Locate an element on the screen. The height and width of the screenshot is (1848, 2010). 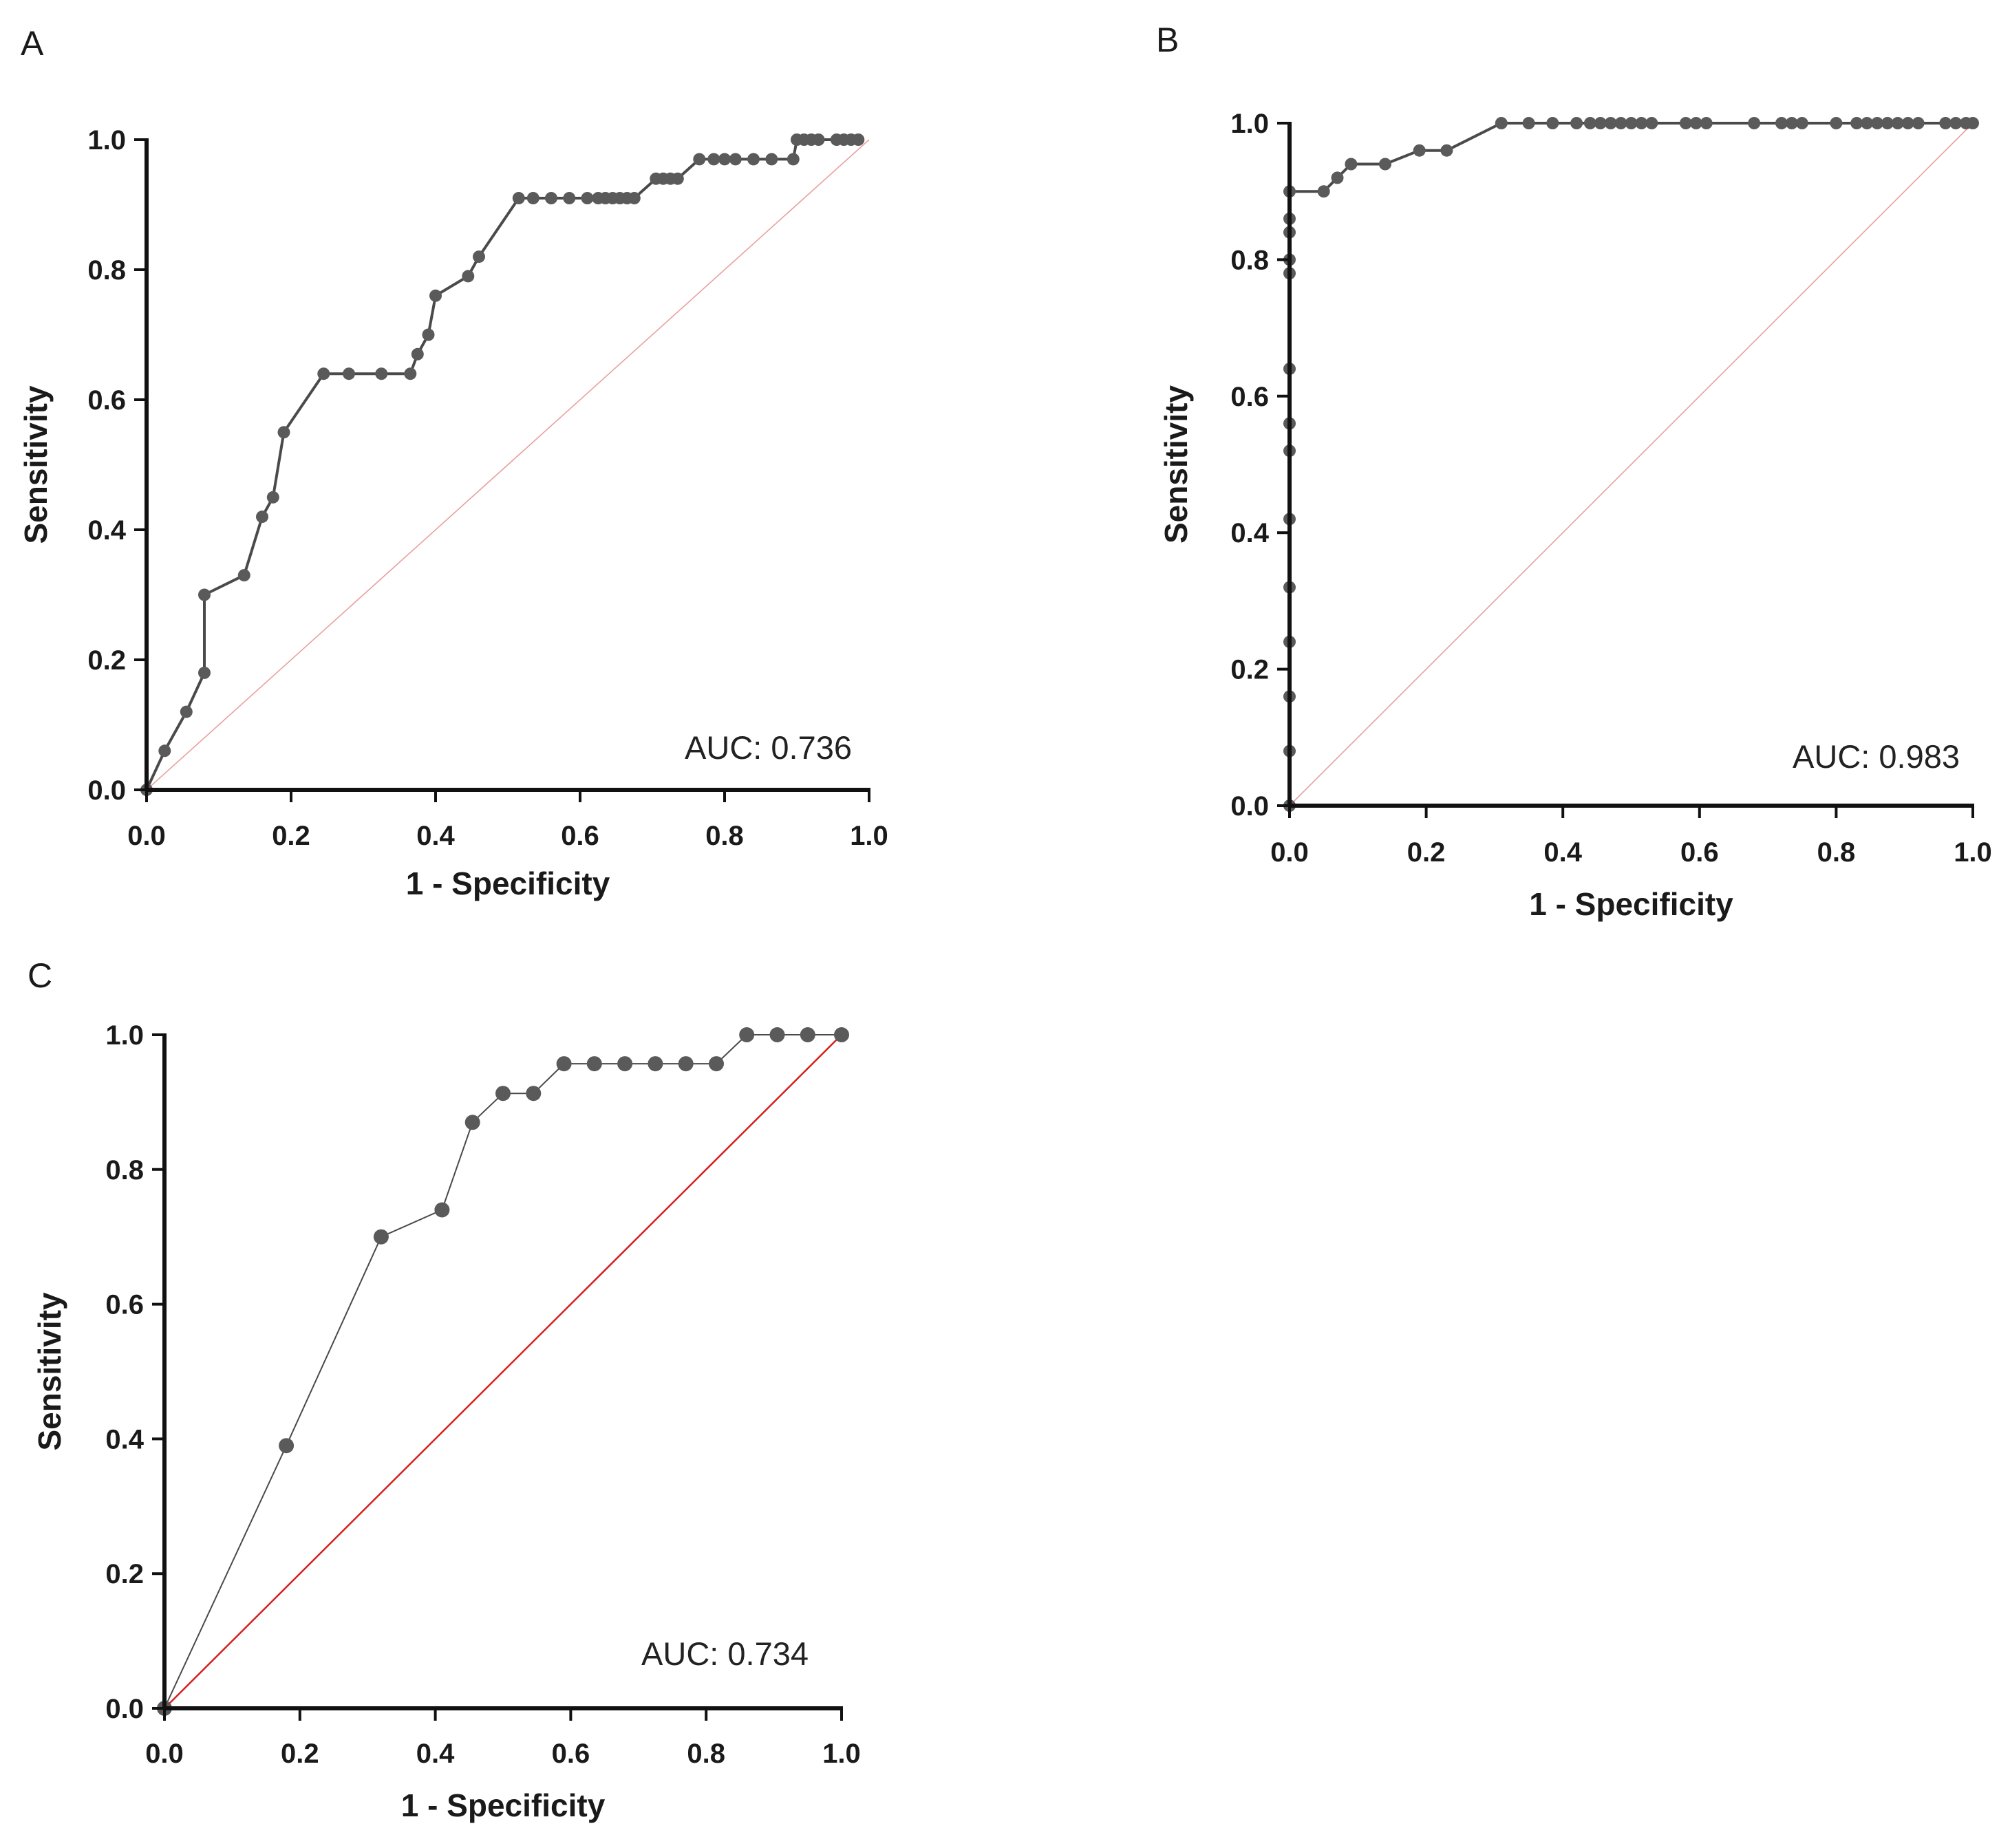
auc-annotation: AUC: 0.734 is located at coordinates (725, 1654).